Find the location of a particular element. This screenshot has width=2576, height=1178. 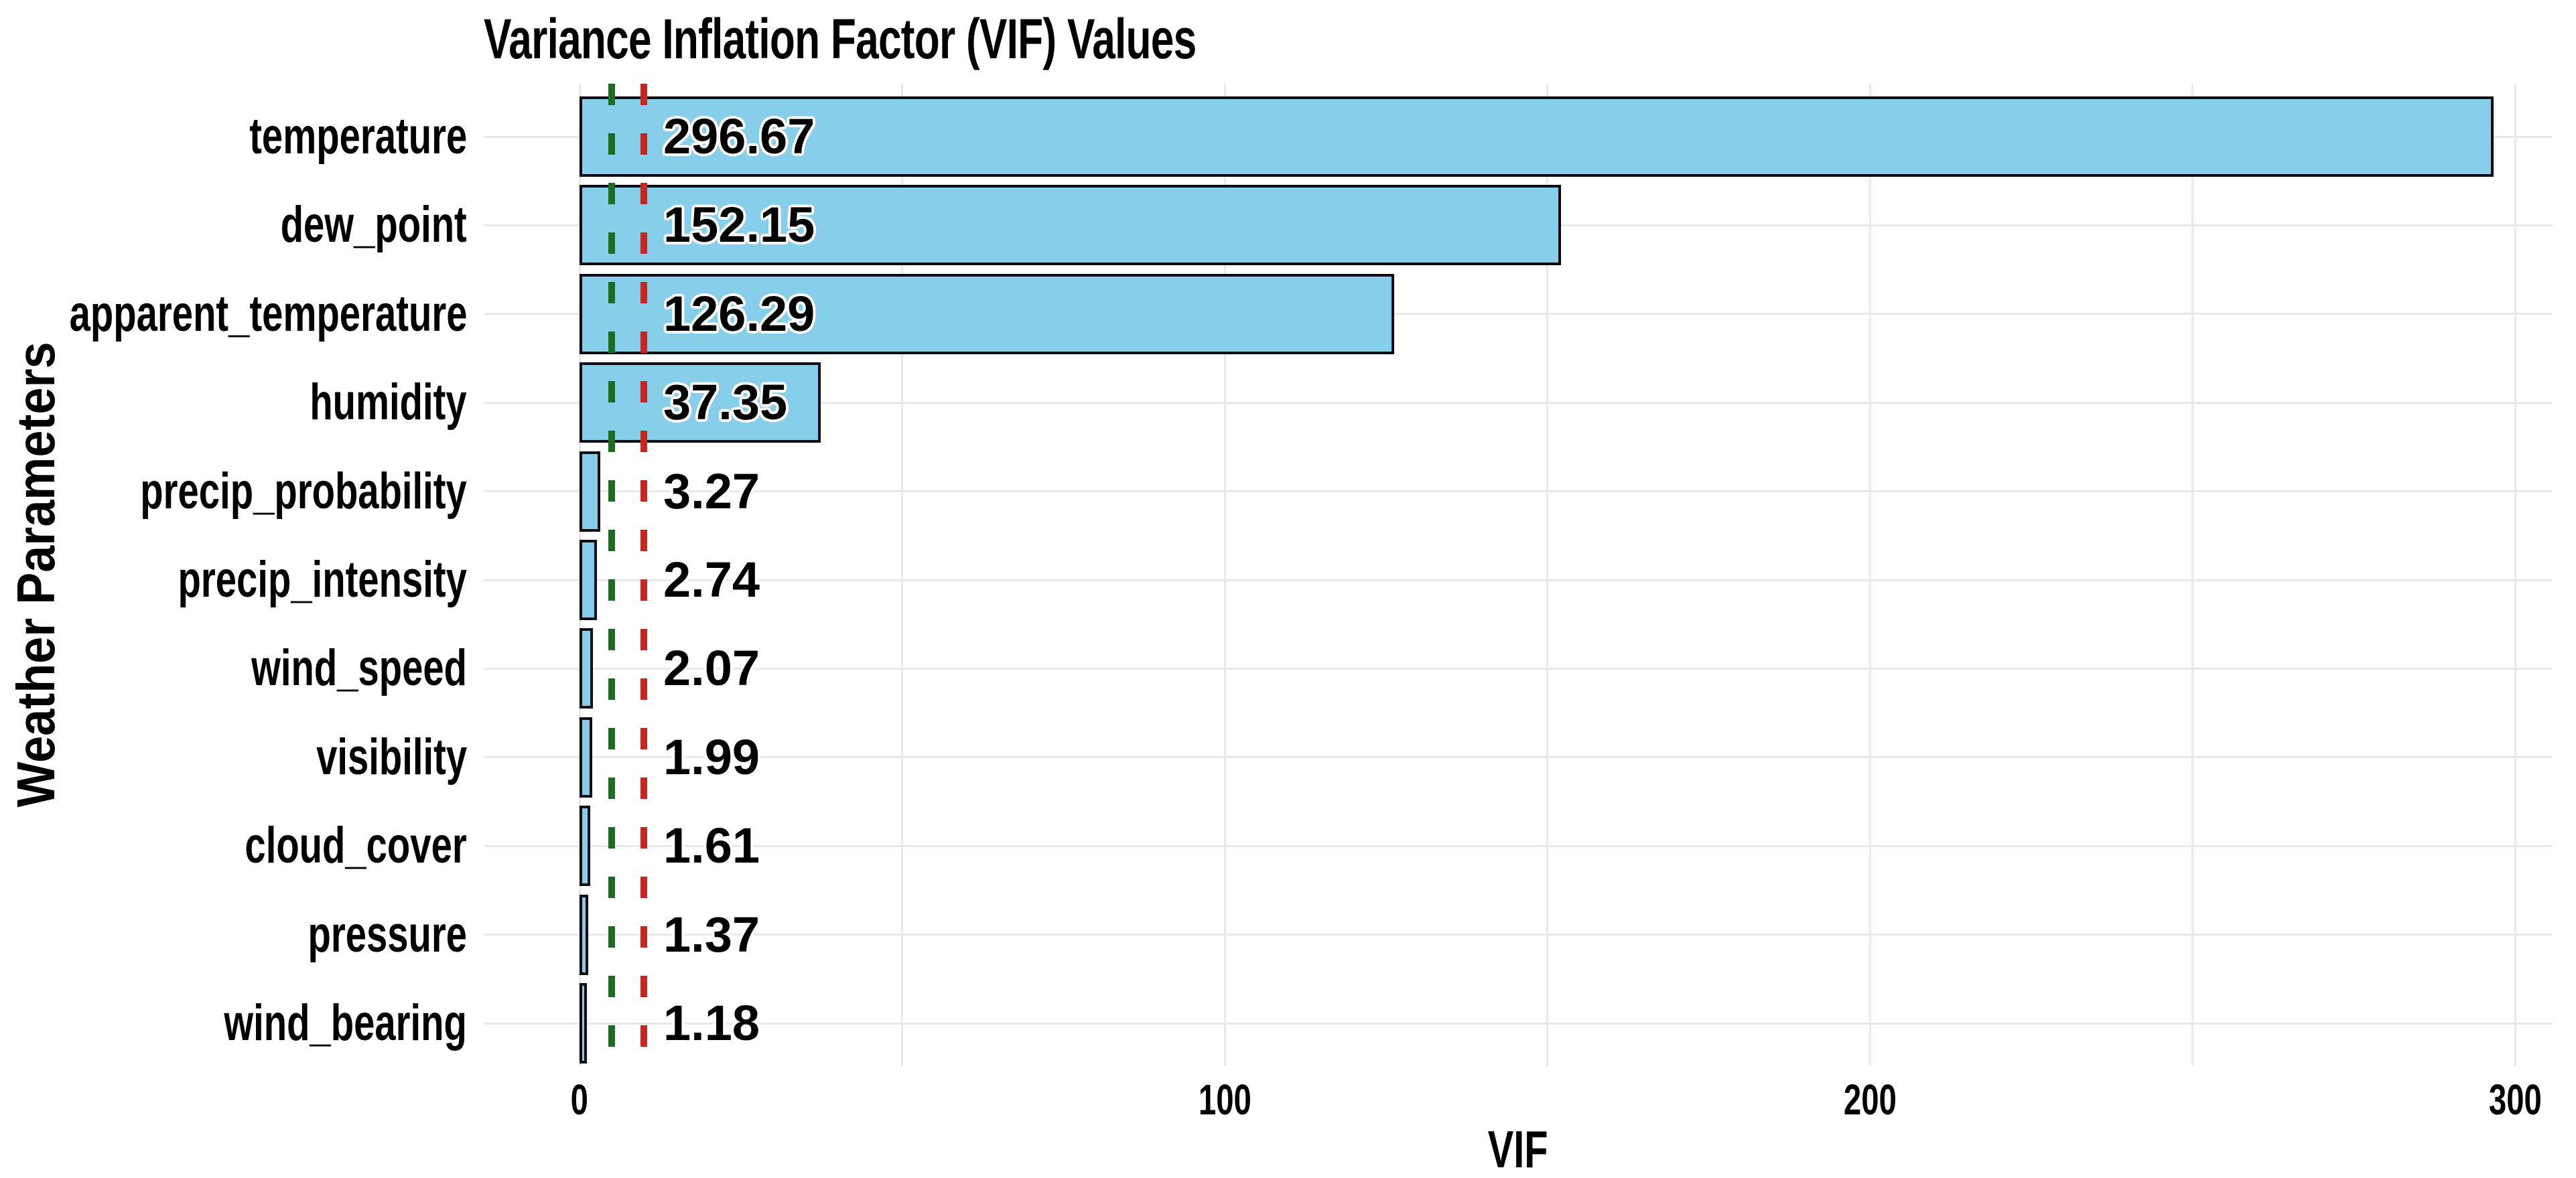

category-label-precip_probability: precip_probability is located at coordinates (254, 491).